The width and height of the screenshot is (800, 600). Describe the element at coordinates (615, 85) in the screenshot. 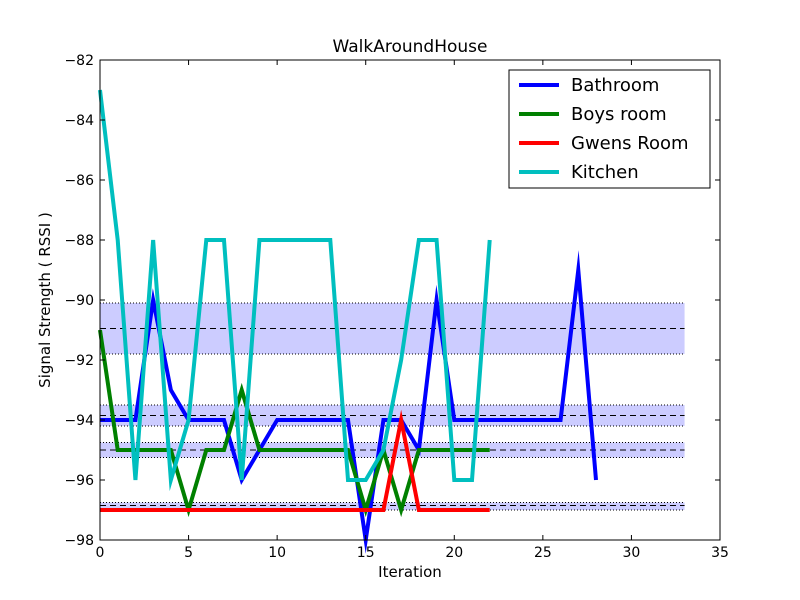

I see `legend-label: Bathroom` at that location.